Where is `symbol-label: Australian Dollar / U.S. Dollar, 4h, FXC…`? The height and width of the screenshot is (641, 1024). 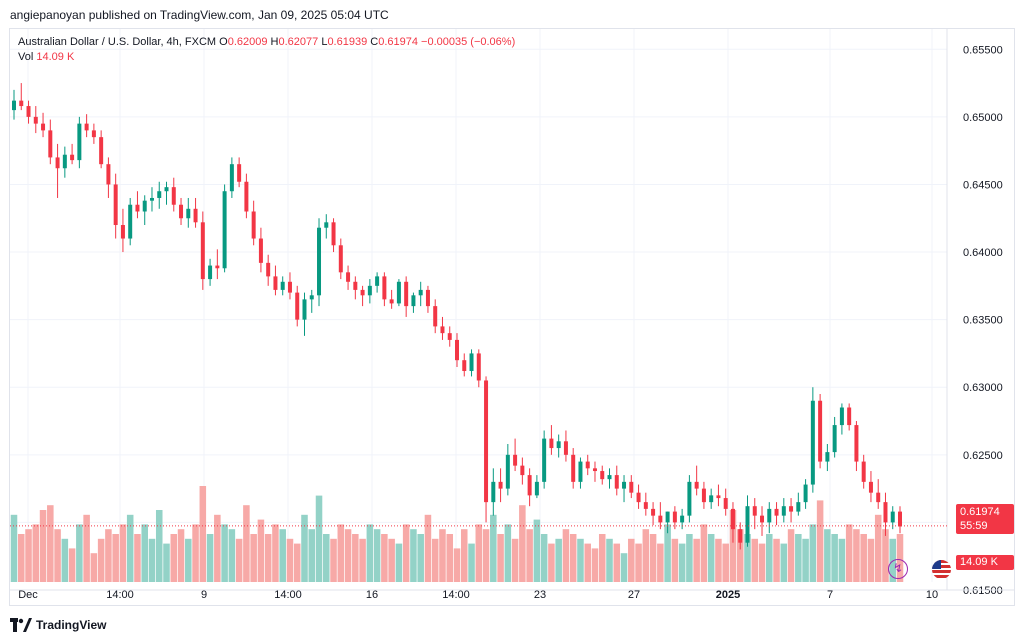 symbol-label: Australian Dollar / U.S. Dollar, 4h, FXC… is located at coordinates (117, 42).